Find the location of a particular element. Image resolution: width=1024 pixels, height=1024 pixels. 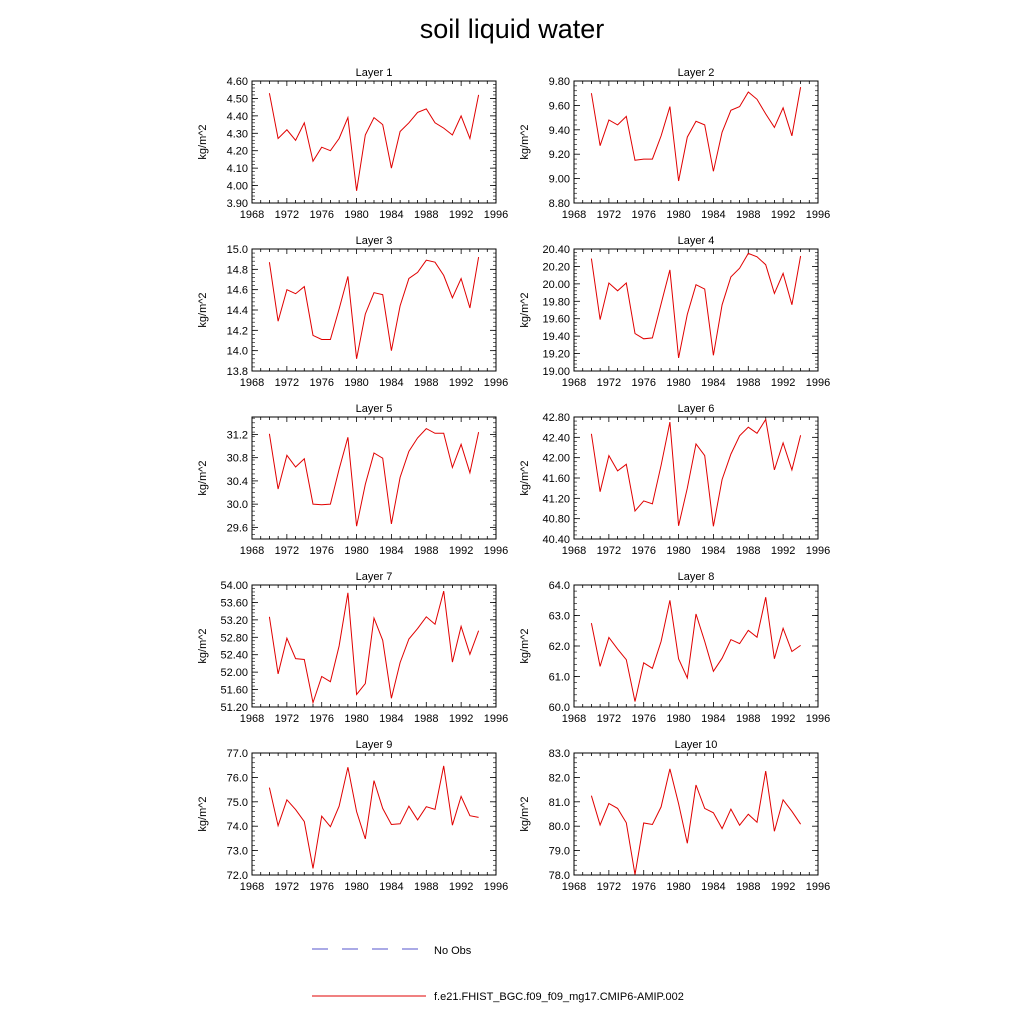

y-tick-label: 4.20 is located at coordinates (237, 152).